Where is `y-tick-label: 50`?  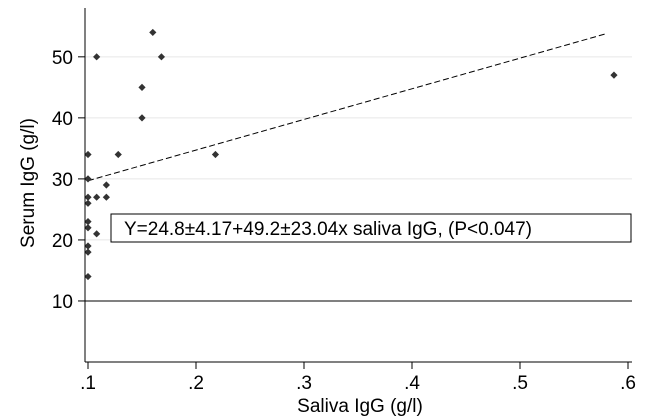
y-tick-label: 50 is located at coordinates (62, 58).